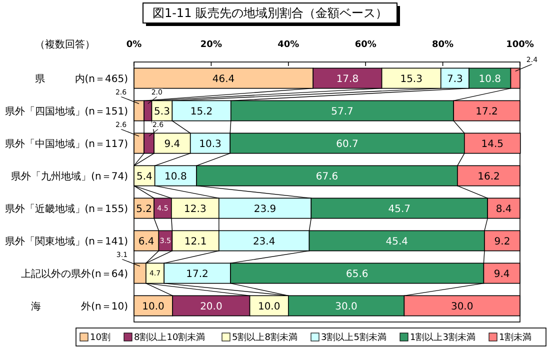 Image resolution: width=550 pixels, height=353 pixels. What do you see at coordinates (162, 112) in the screenshot?
I see `data-label: 5.3` at bounding box center [162, 112].